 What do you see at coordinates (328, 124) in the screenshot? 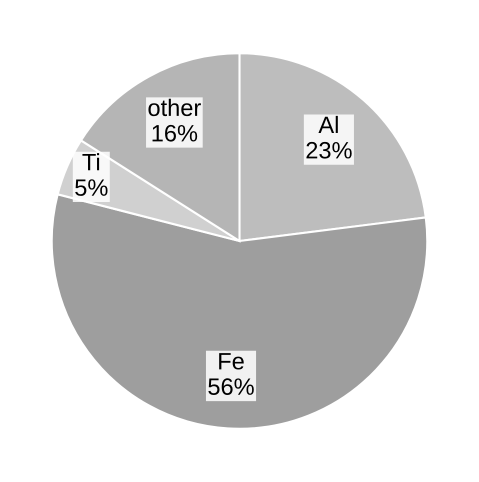
I see `slice-label: Al` at bounding box center [328, 124].